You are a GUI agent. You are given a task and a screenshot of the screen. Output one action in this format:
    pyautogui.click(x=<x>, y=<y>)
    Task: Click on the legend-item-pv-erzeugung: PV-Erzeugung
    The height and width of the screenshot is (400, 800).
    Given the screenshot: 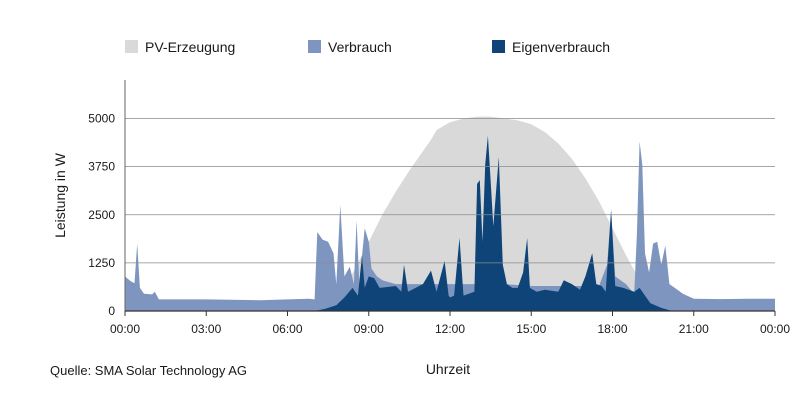 What is the action you would take?
    pyautogui.click(x=180, y=47)
    